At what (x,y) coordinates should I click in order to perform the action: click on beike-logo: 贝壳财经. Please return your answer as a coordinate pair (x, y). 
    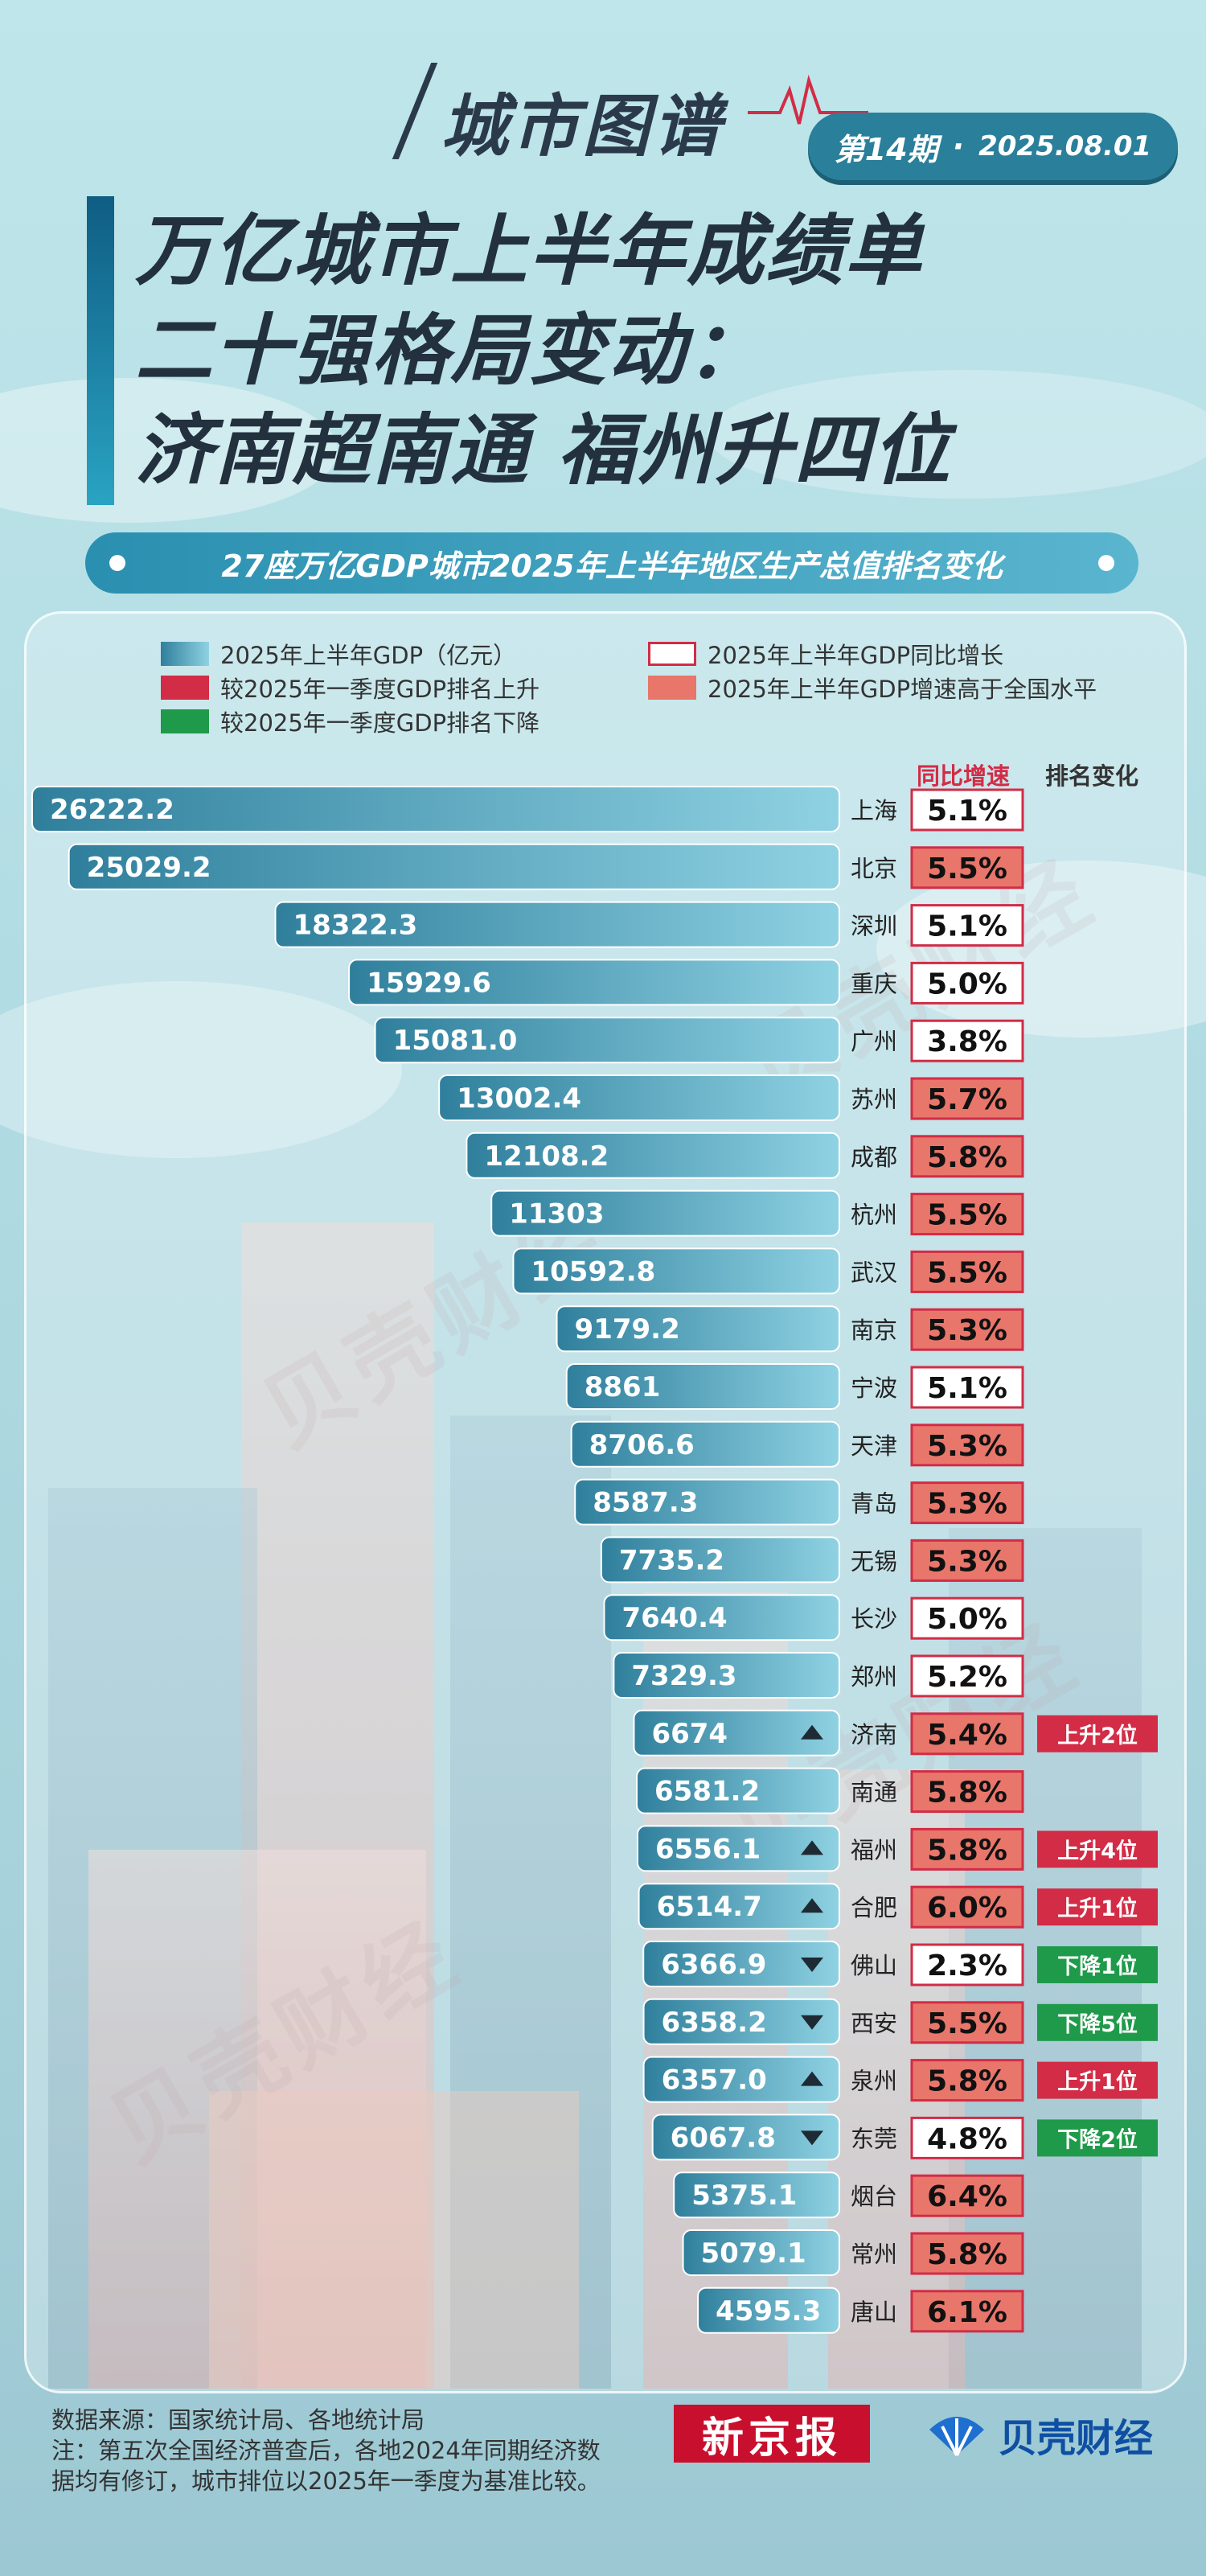
    Looking at the image, I should click on (1039, 2434).